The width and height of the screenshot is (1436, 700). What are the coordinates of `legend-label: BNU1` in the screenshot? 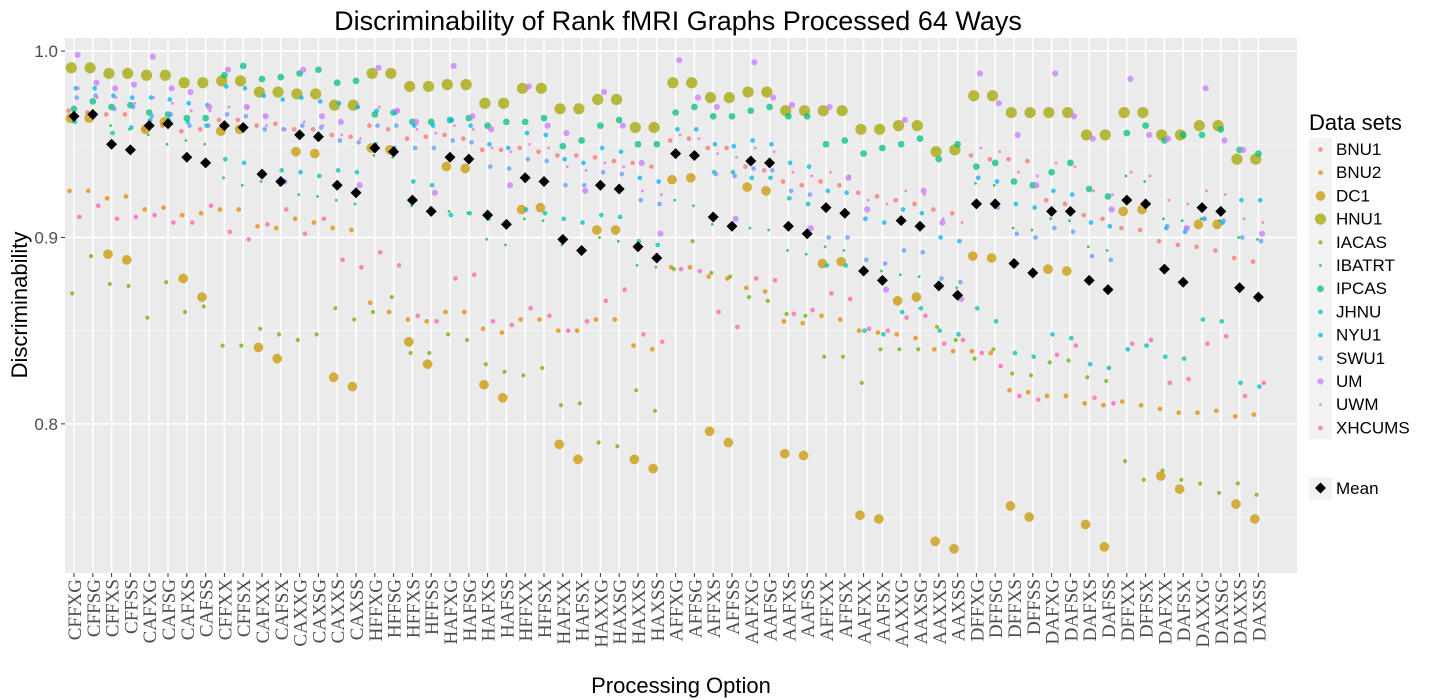 It's located at (1358, 149).